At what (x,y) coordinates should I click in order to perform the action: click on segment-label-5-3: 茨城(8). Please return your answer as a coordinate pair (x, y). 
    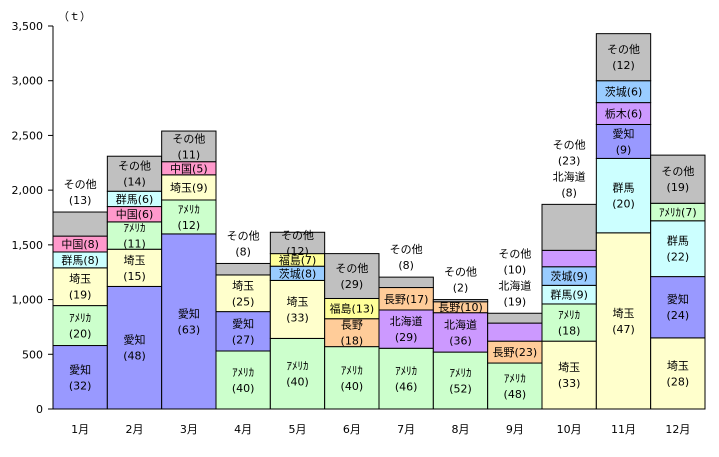
    Looking at the image, I should click on (298, 273).